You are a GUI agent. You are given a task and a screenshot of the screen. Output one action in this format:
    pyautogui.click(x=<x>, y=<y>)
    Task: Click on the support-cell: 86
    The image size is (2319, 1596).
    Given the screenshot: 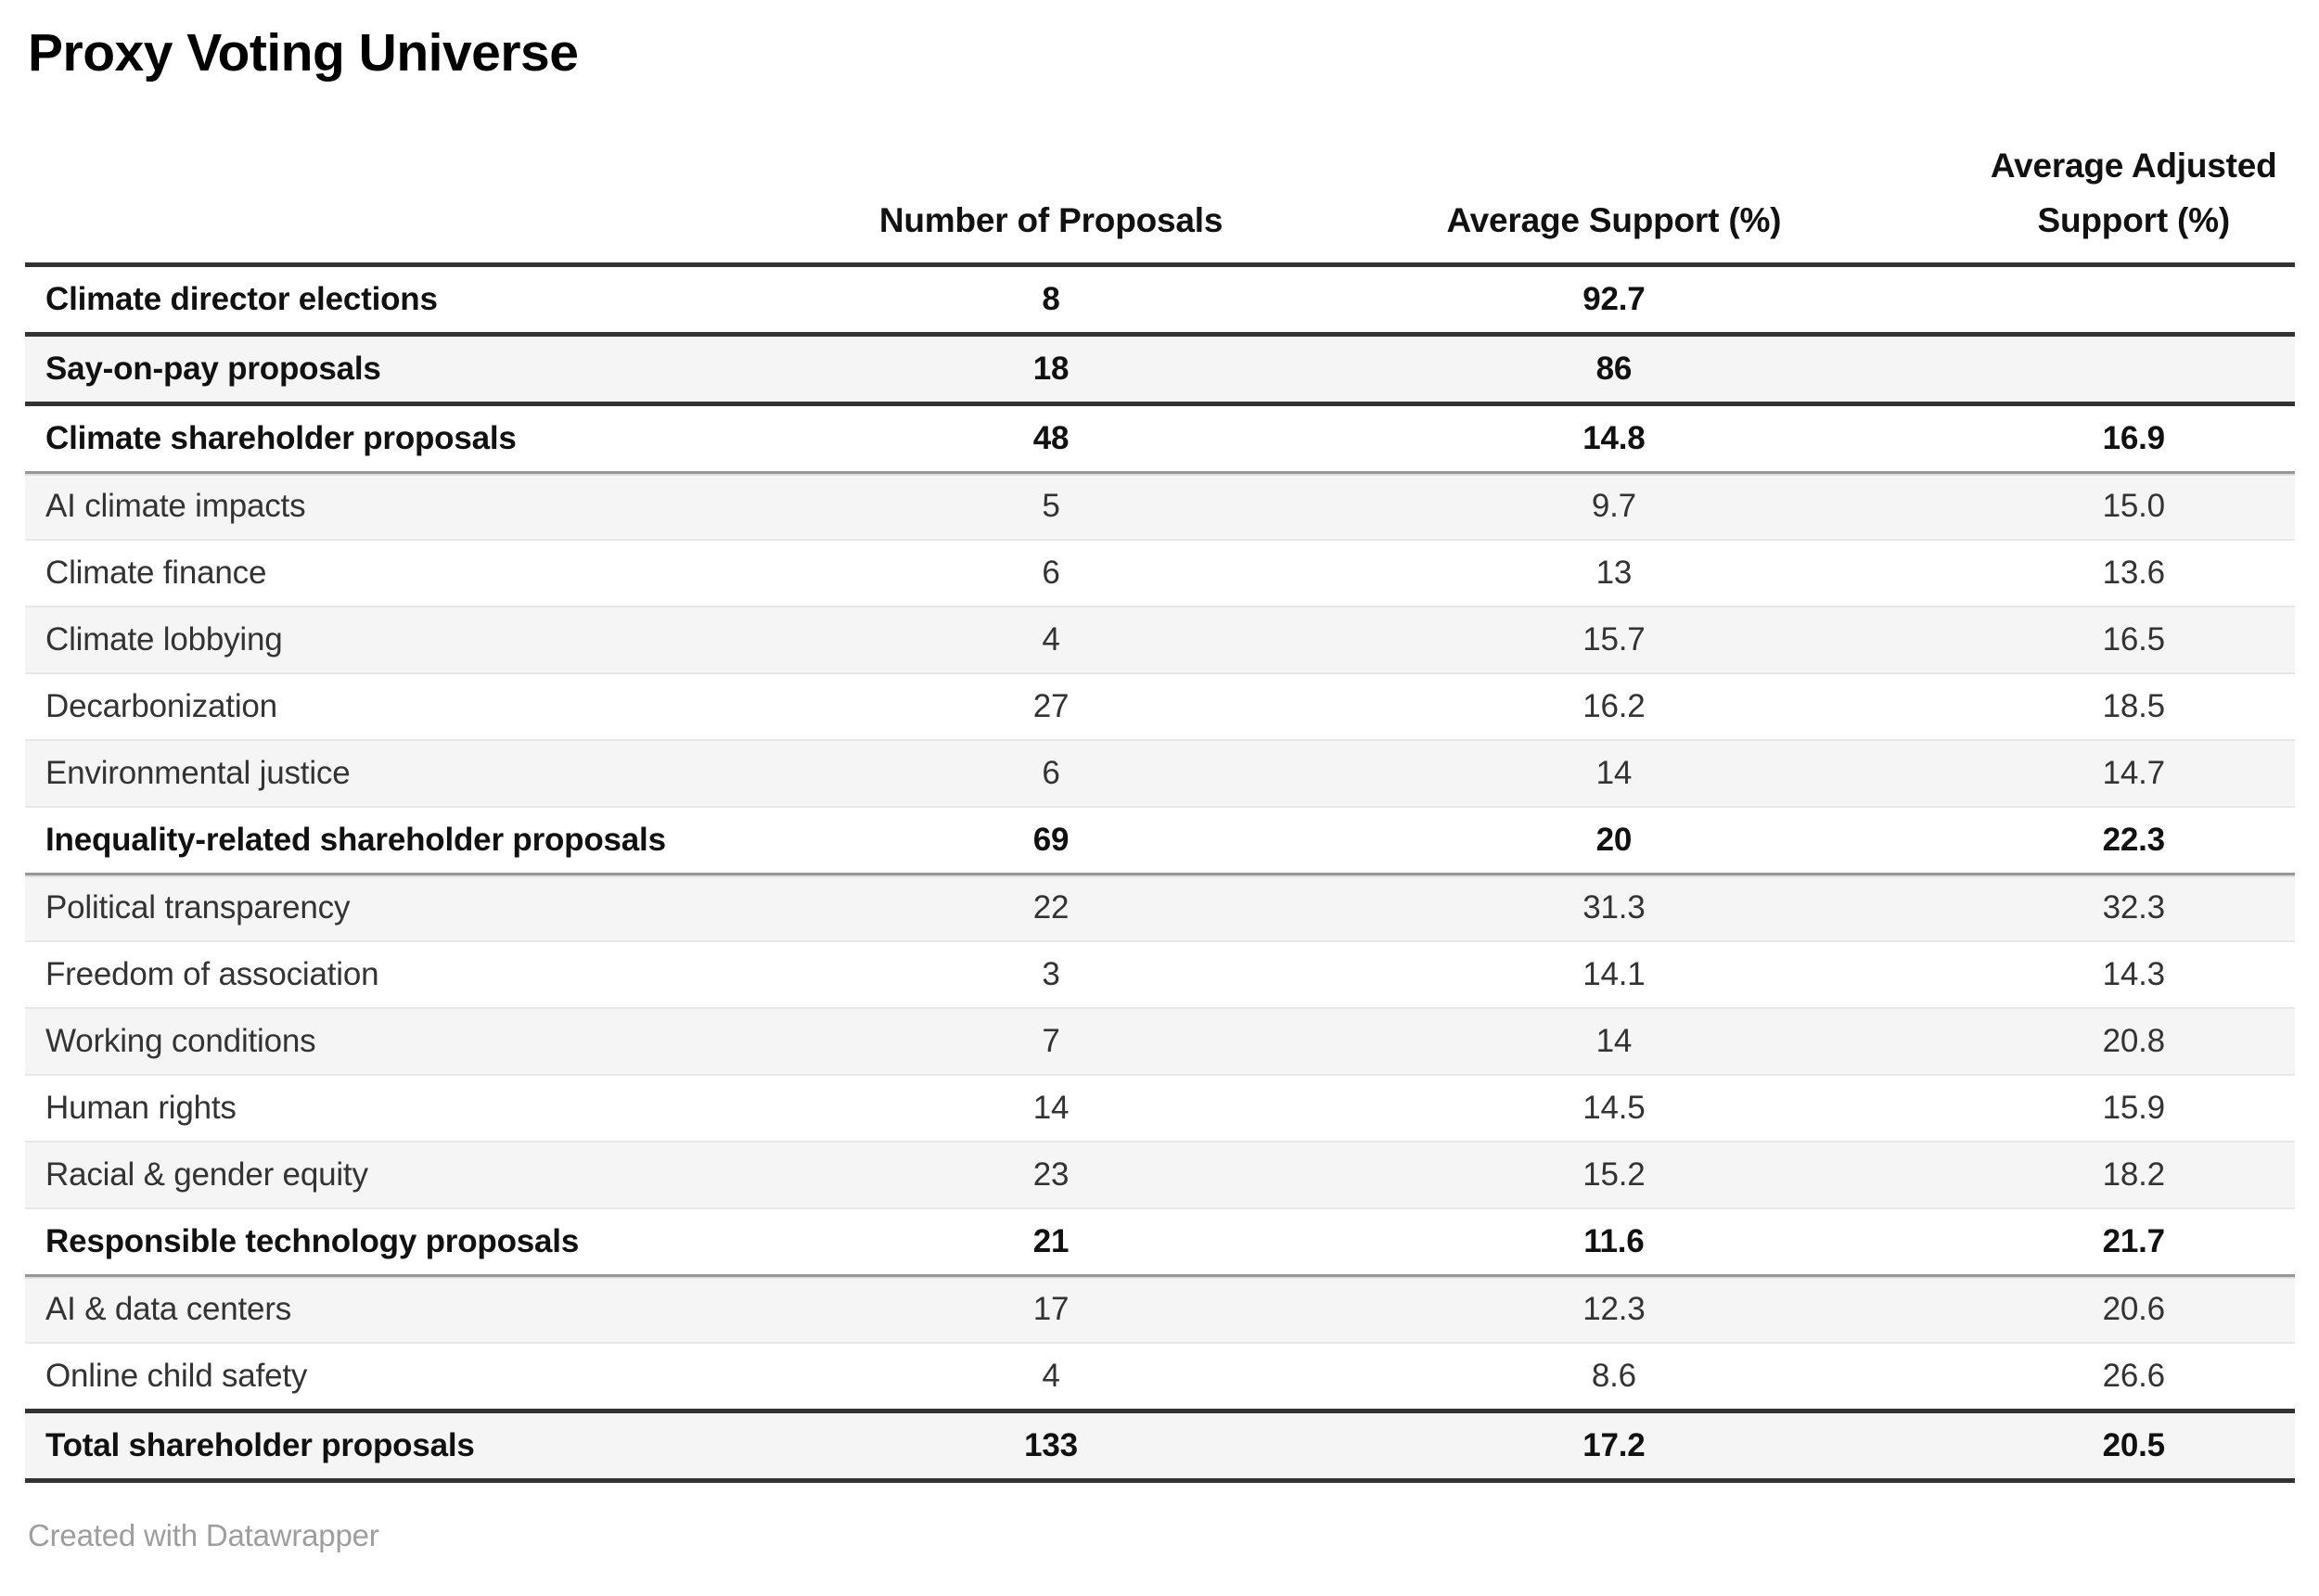 What is the action you would take?
    pyautogui.click(x=1614, y=368)
    